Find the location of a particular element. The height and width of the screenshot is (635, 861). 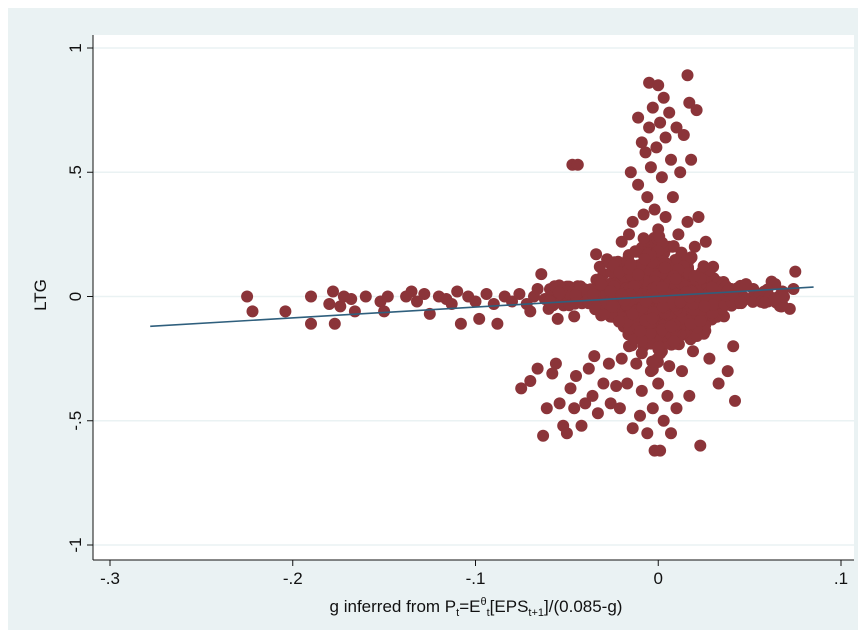

x-tick-label: -.3 is located at coordinates (110, 578).